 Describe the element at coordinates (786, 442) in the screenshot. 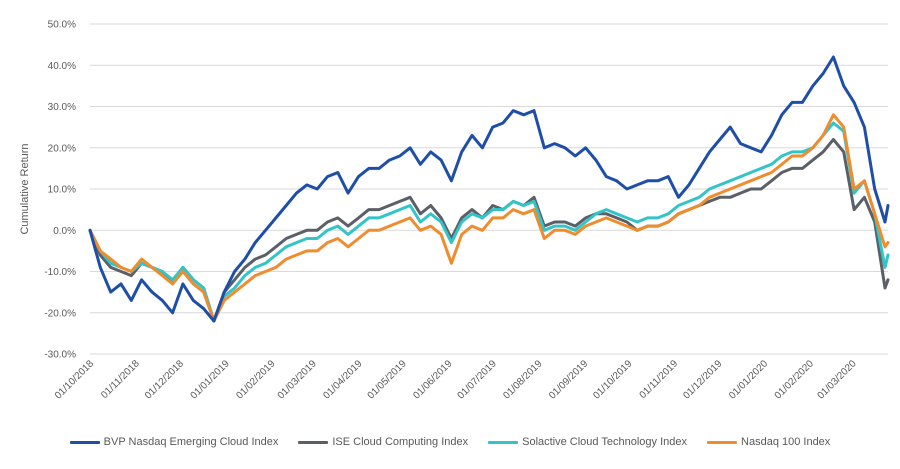

I see `legend-label: Nasdaq 100 Index` at that location.